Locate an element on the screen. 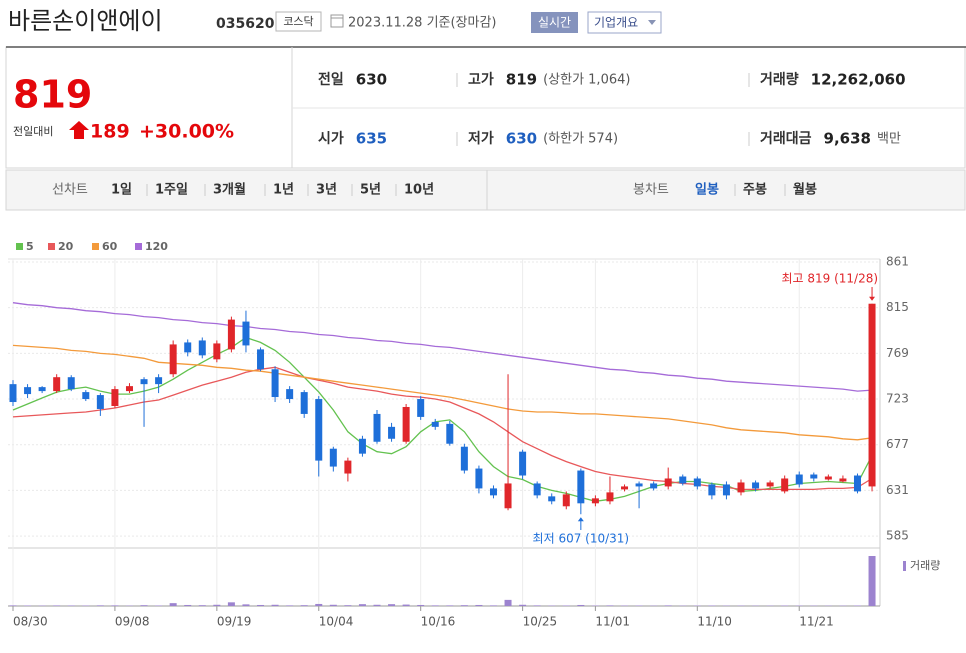 The width and height of the screenshot is (966, 653). high-annotation: 최고 819 (11/28) is located at coordinates (829, 279).